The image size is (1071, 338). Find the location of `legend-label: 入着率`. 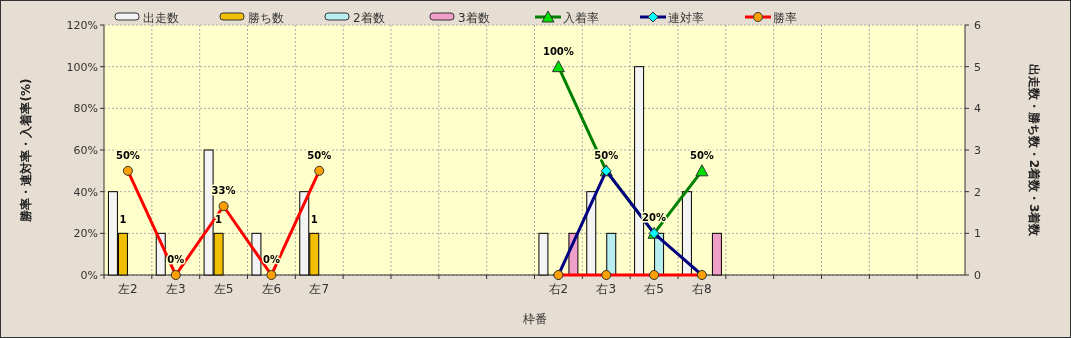

legend-label: 入着率 is located at coordinates (581, 18).